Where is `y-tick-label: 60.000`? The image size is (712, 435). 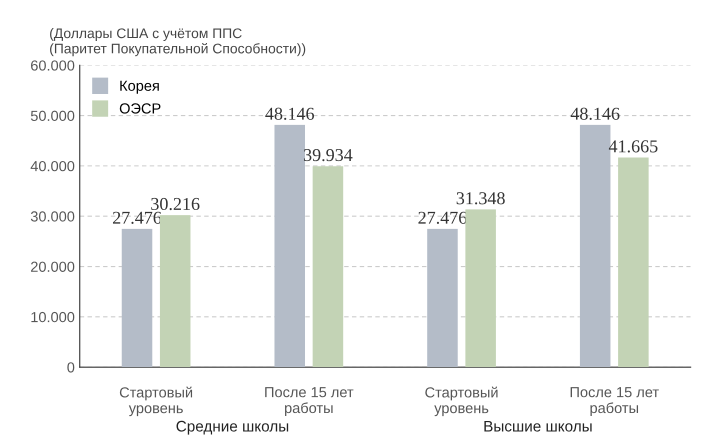
y-tick-label: 60.000 is located at coordinates (52, 65).